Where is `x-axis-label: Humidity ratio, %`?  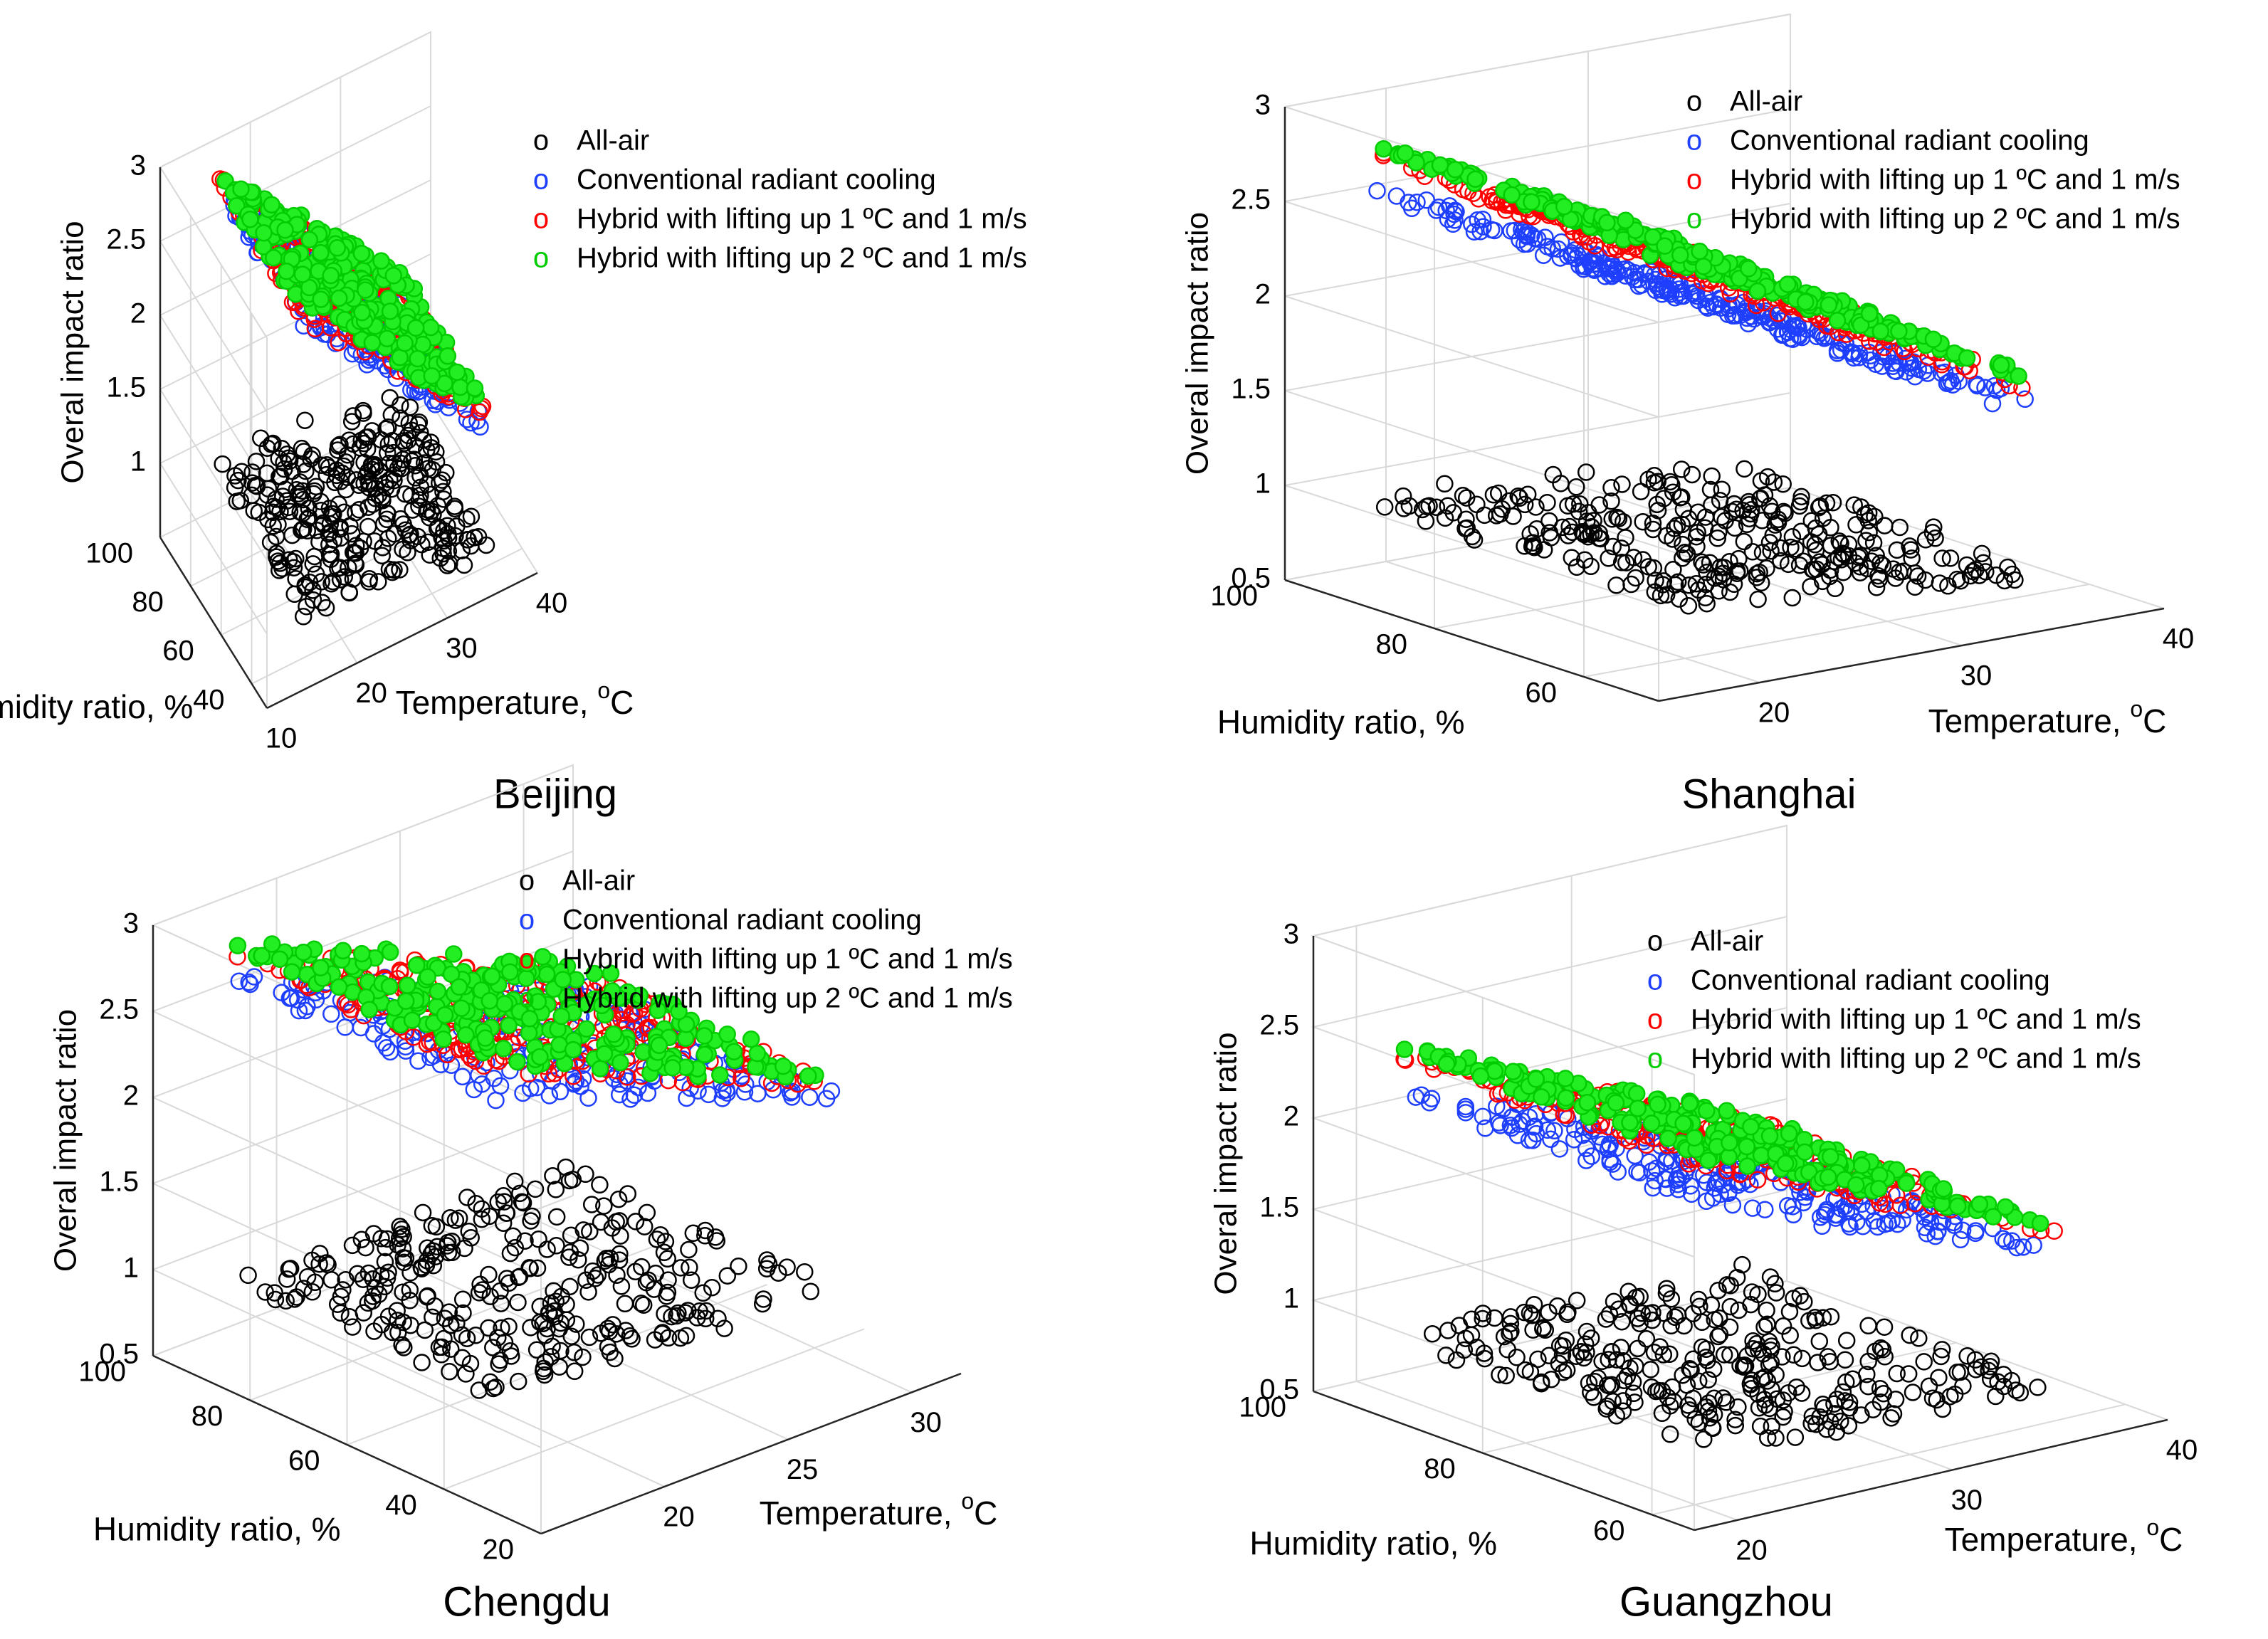 x-axis-label: Humidity ratio, % is located at coordinates (217, 1529).